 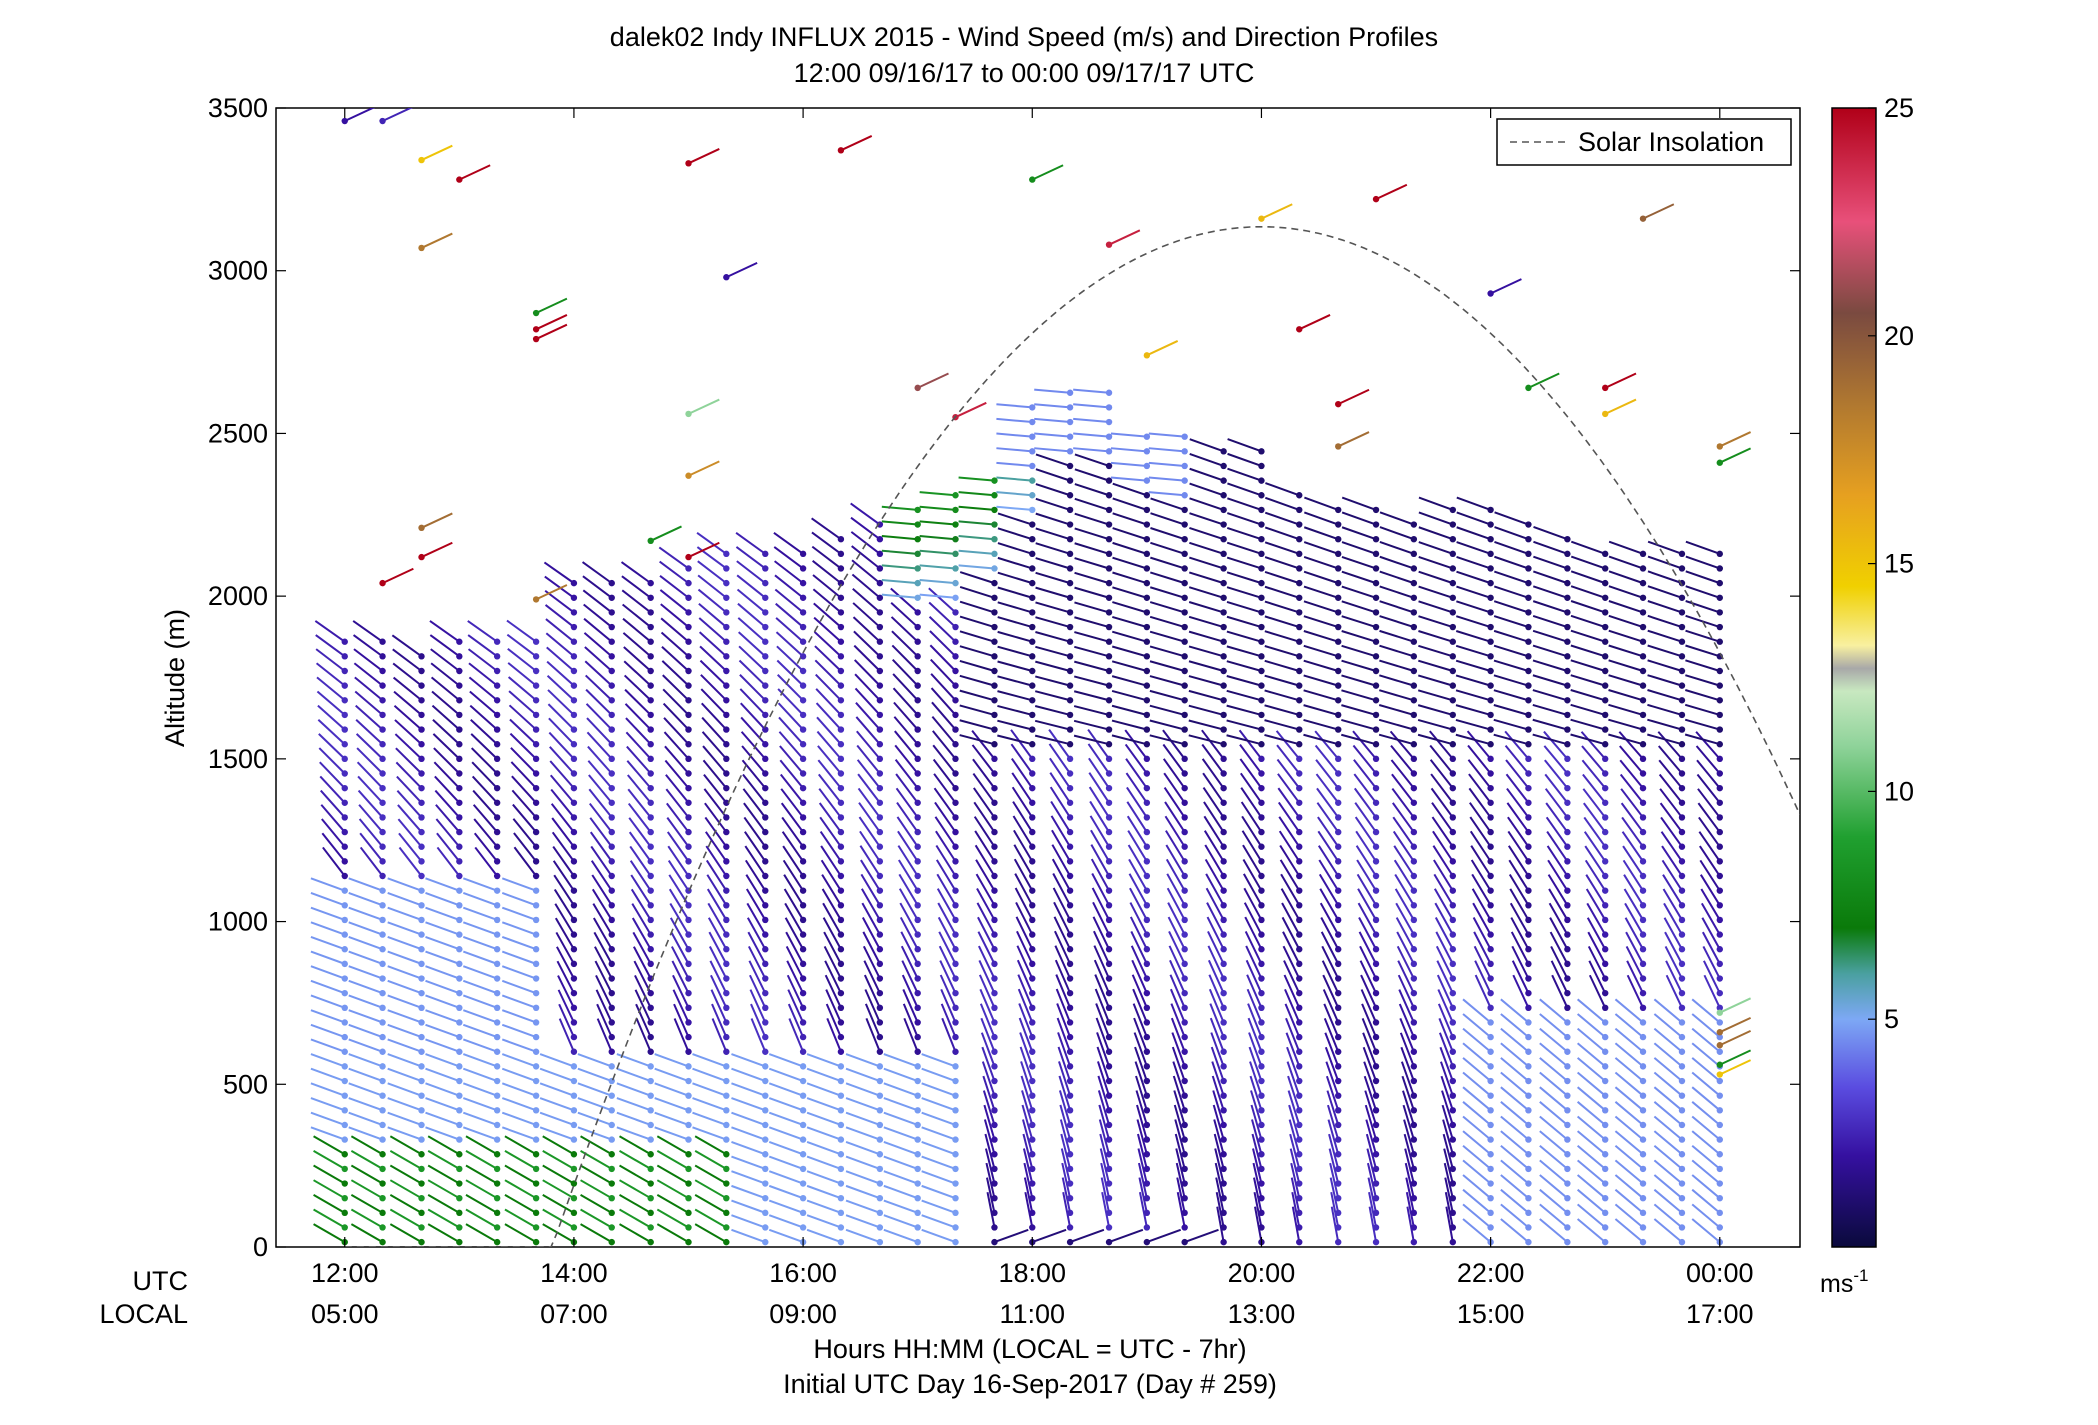 What do you see at coordinates (1262, 1314) in the screenshot?
I see `x-tick-label-local: 13:00` at bounding box center [1262, 1314].